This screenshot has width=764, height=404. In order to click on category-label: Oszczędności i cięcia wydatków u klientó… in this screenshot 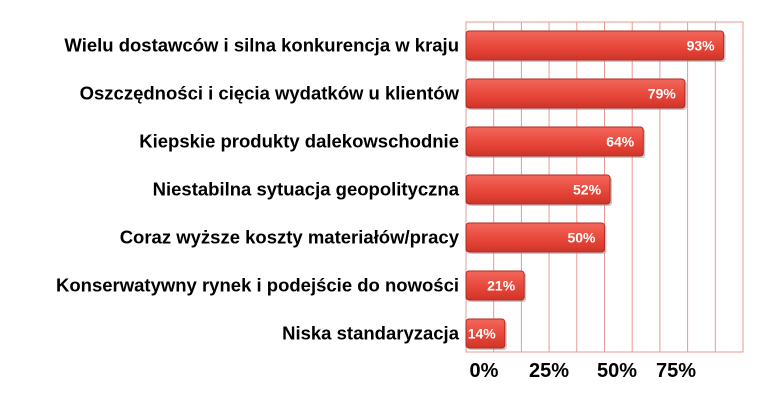, I will do `click(270, 93)`.